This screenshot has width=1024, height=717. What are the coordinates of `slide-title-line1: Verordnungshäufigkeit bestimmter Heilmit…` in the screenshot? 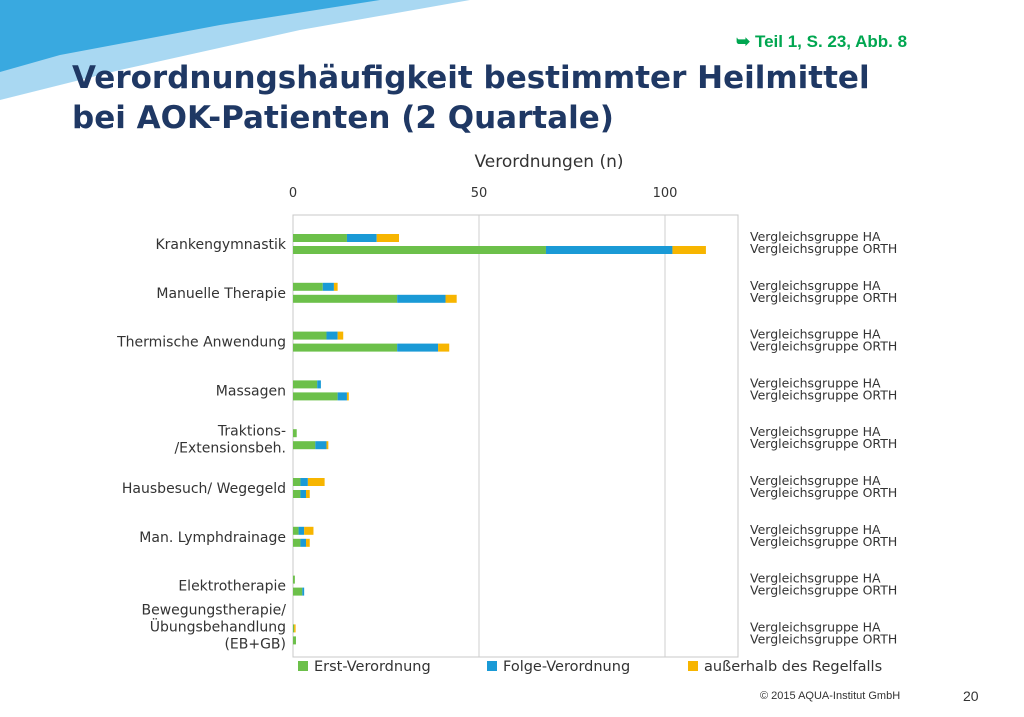 It's located at (471, 78).